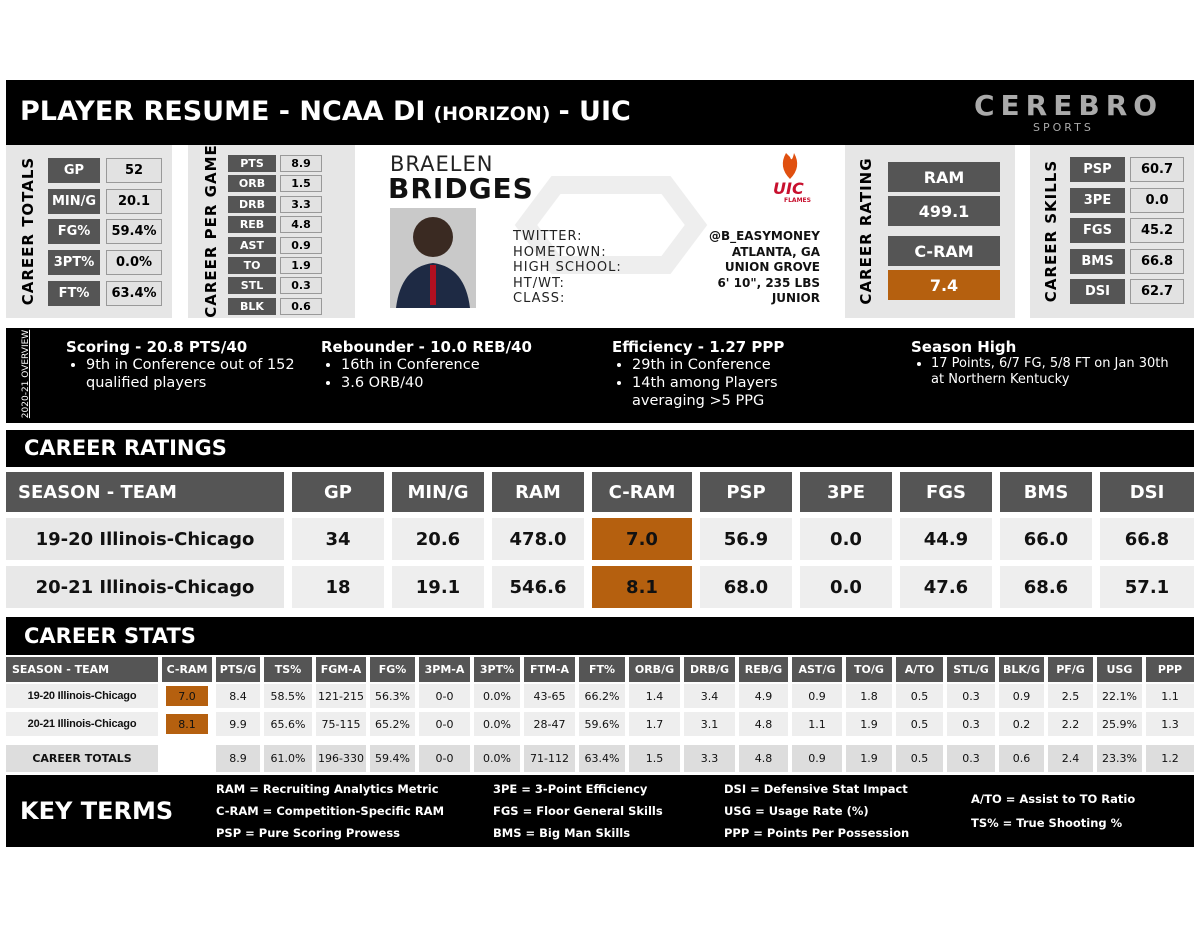  I want to click on stat-value: 0.0%, so click(134, 263).